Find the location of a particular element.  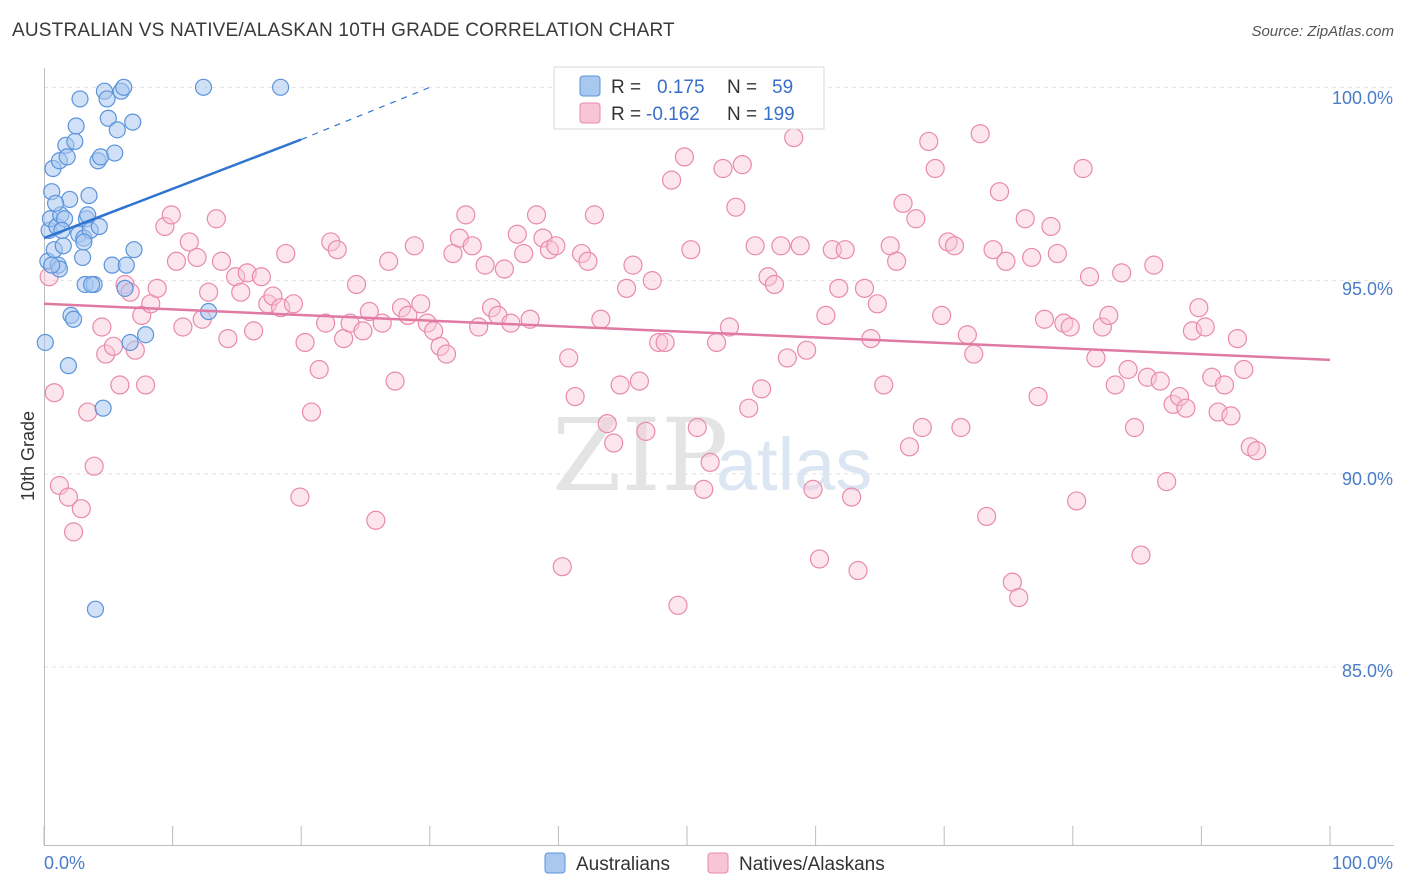

y-axis-label: 10th Grade is located at coordinates (28, 456).